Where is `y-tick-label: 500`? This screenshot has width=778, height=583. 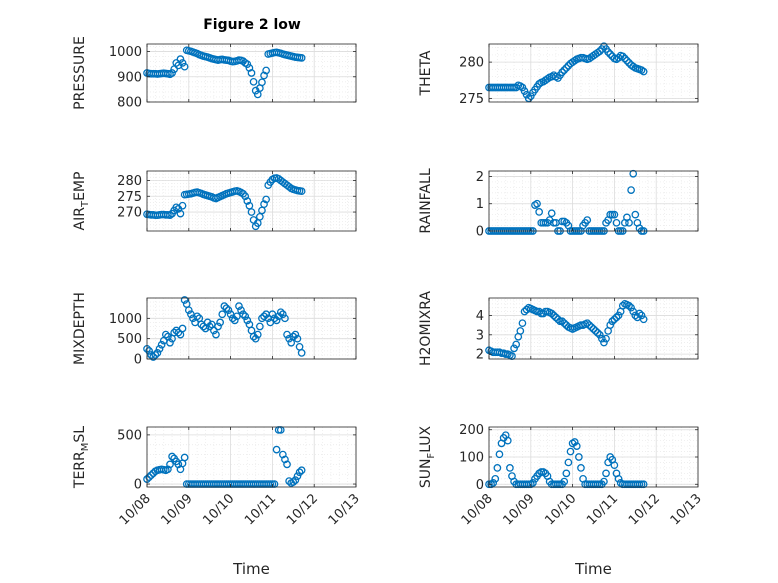
y-tick-label: 500 is located at coordinates (129, 339).